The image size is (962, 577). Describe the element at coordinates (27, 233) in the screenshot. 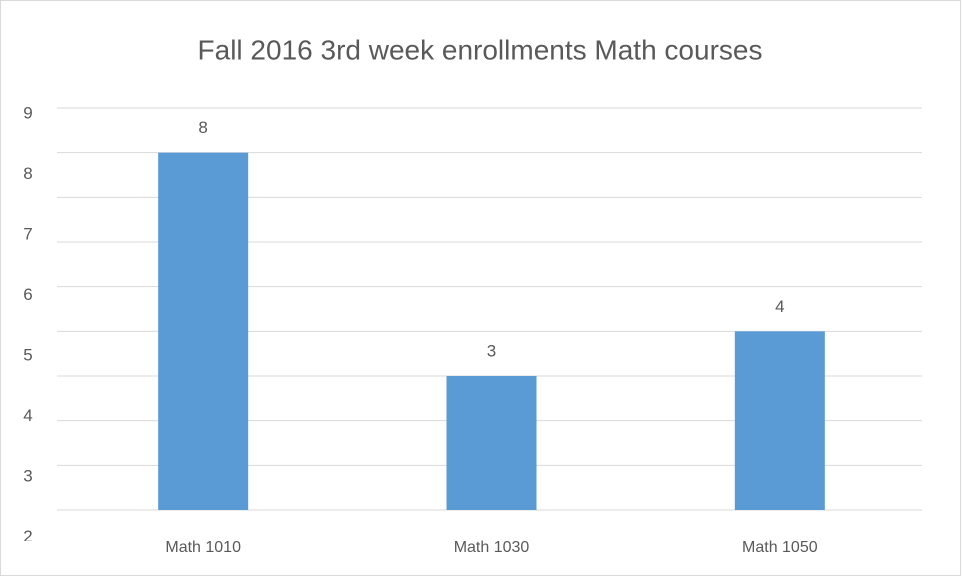

I see `y-tick-label: 7` at that location.